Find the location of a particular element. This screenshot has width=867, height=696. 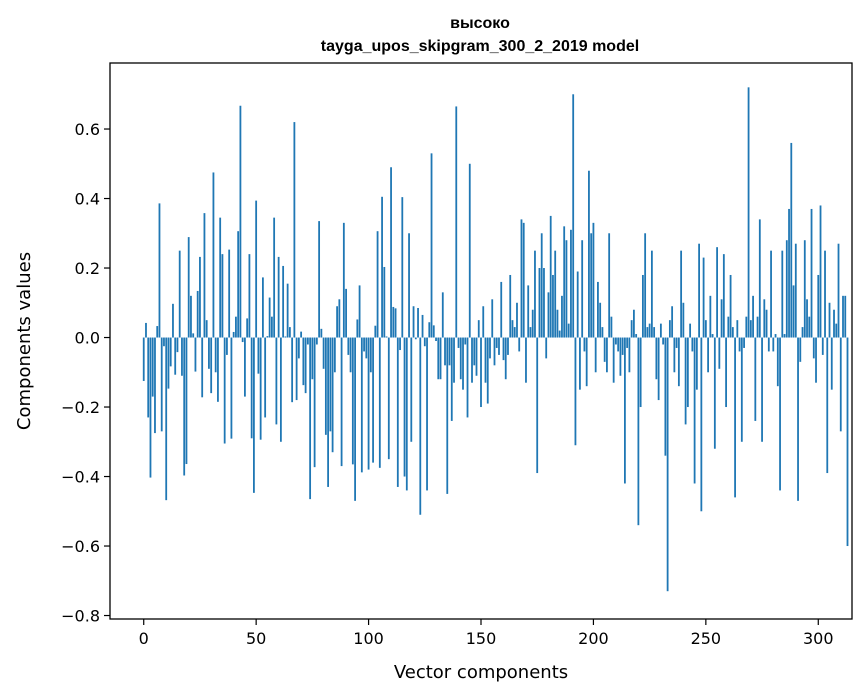

y-tick-label: −0.4 is located at coordinates (80, 477).